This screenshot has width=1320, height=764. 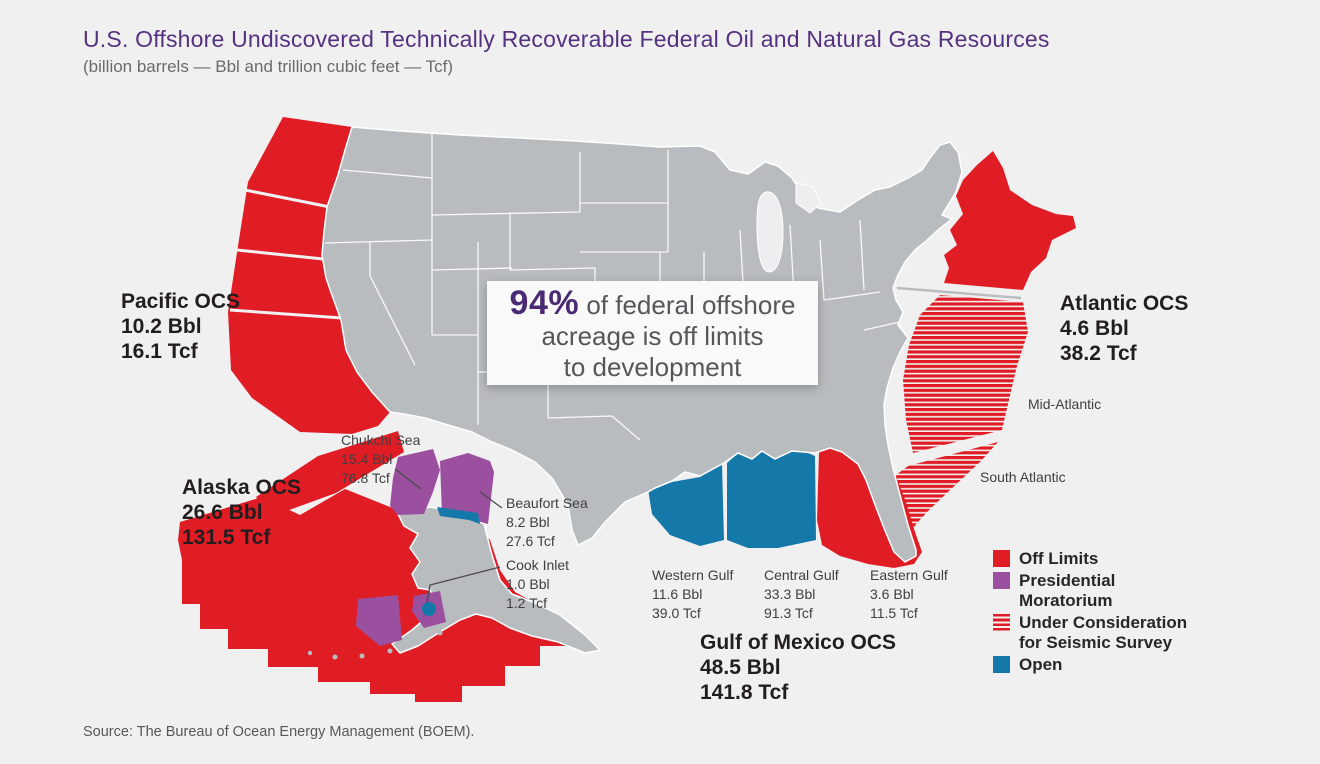 What do you see at coordinates (1001, 622) in the screenshot?
I see `seismic-survey-swatch` at bounding box center [1001, 622].